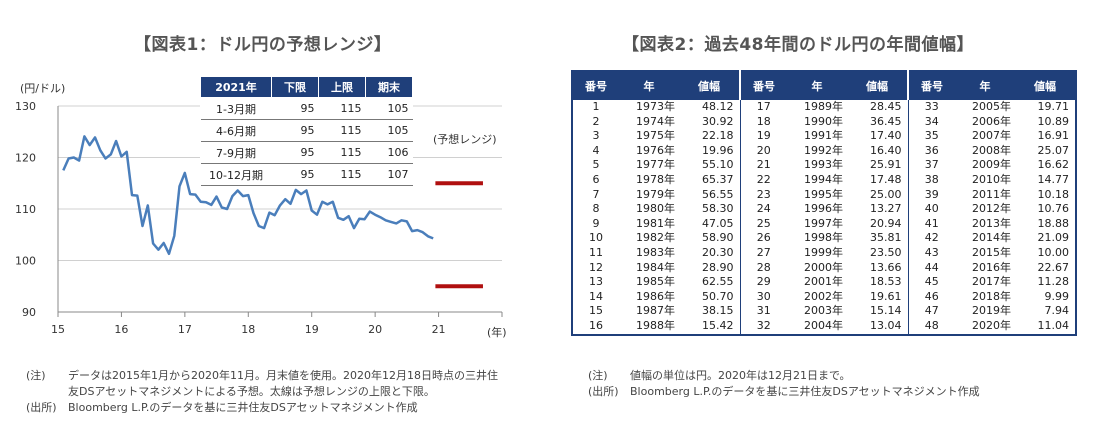 Image resolution: width=1106 pixels, height=421 pixels. I want to click on table-cell: 12, so click(596, 267).